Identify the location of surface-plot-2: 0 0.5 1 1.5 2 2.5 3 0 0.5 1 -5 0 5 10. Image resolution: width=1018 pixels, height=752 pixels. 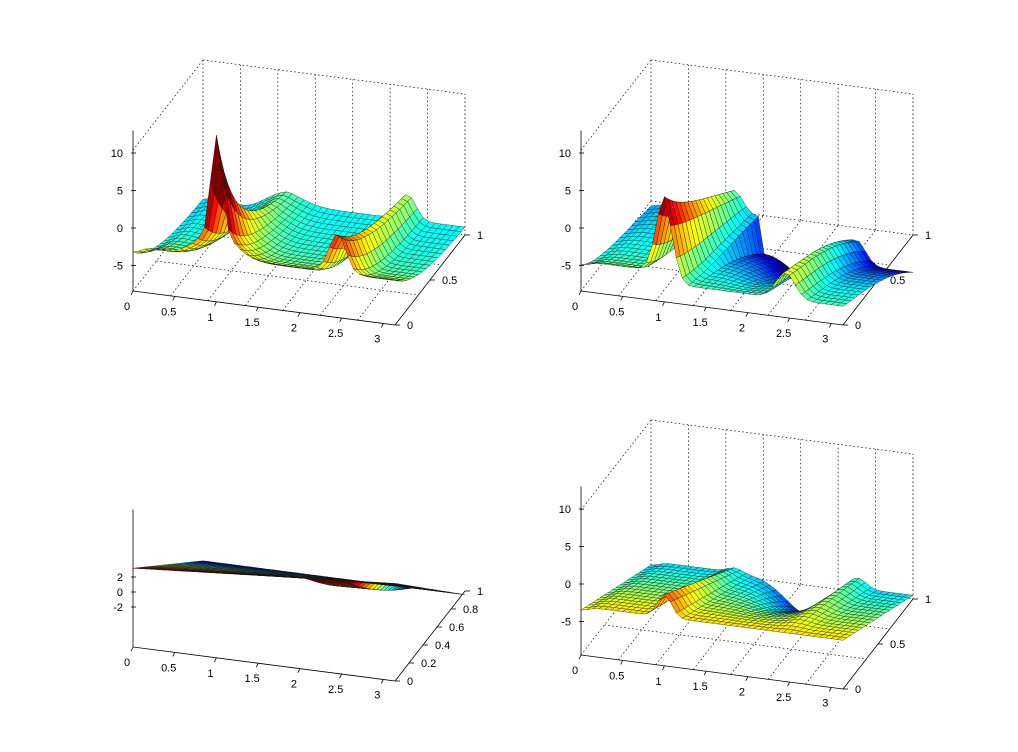
(745, 202).